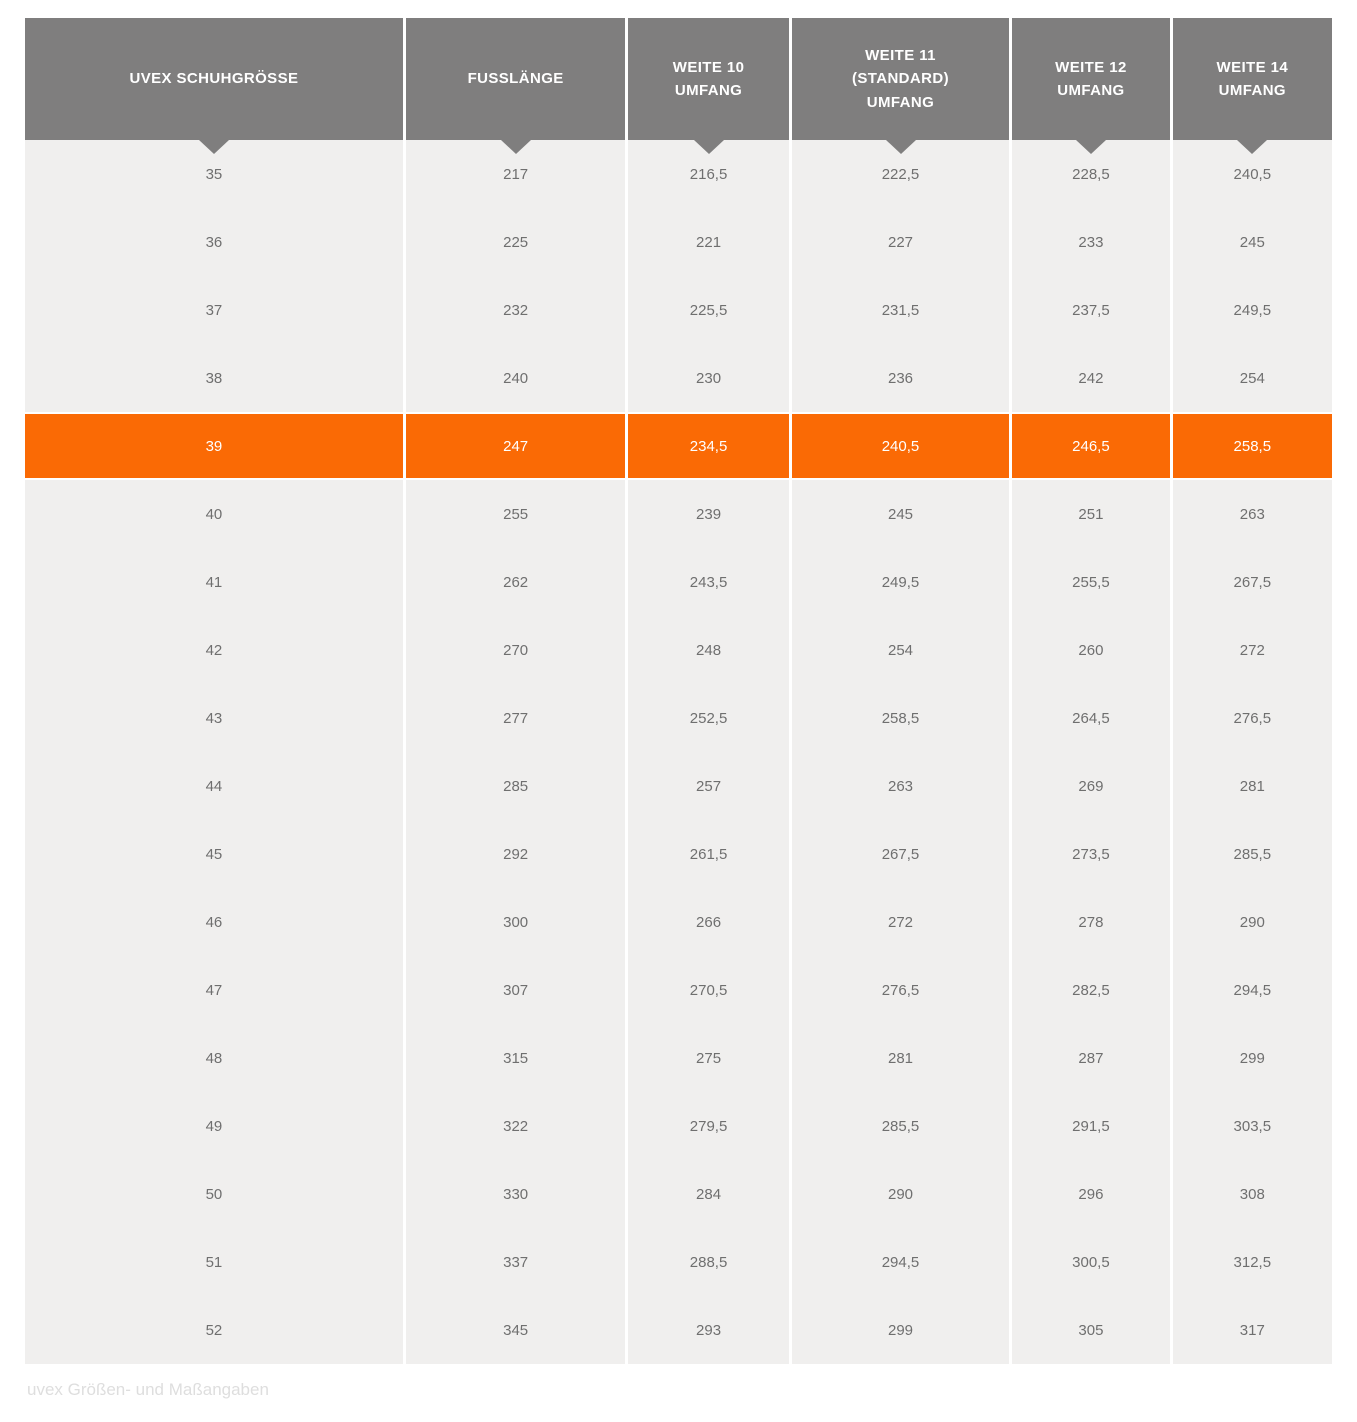 The image size is (1357, 1422). I want to click on table-cell: 42, so click(214, 650).